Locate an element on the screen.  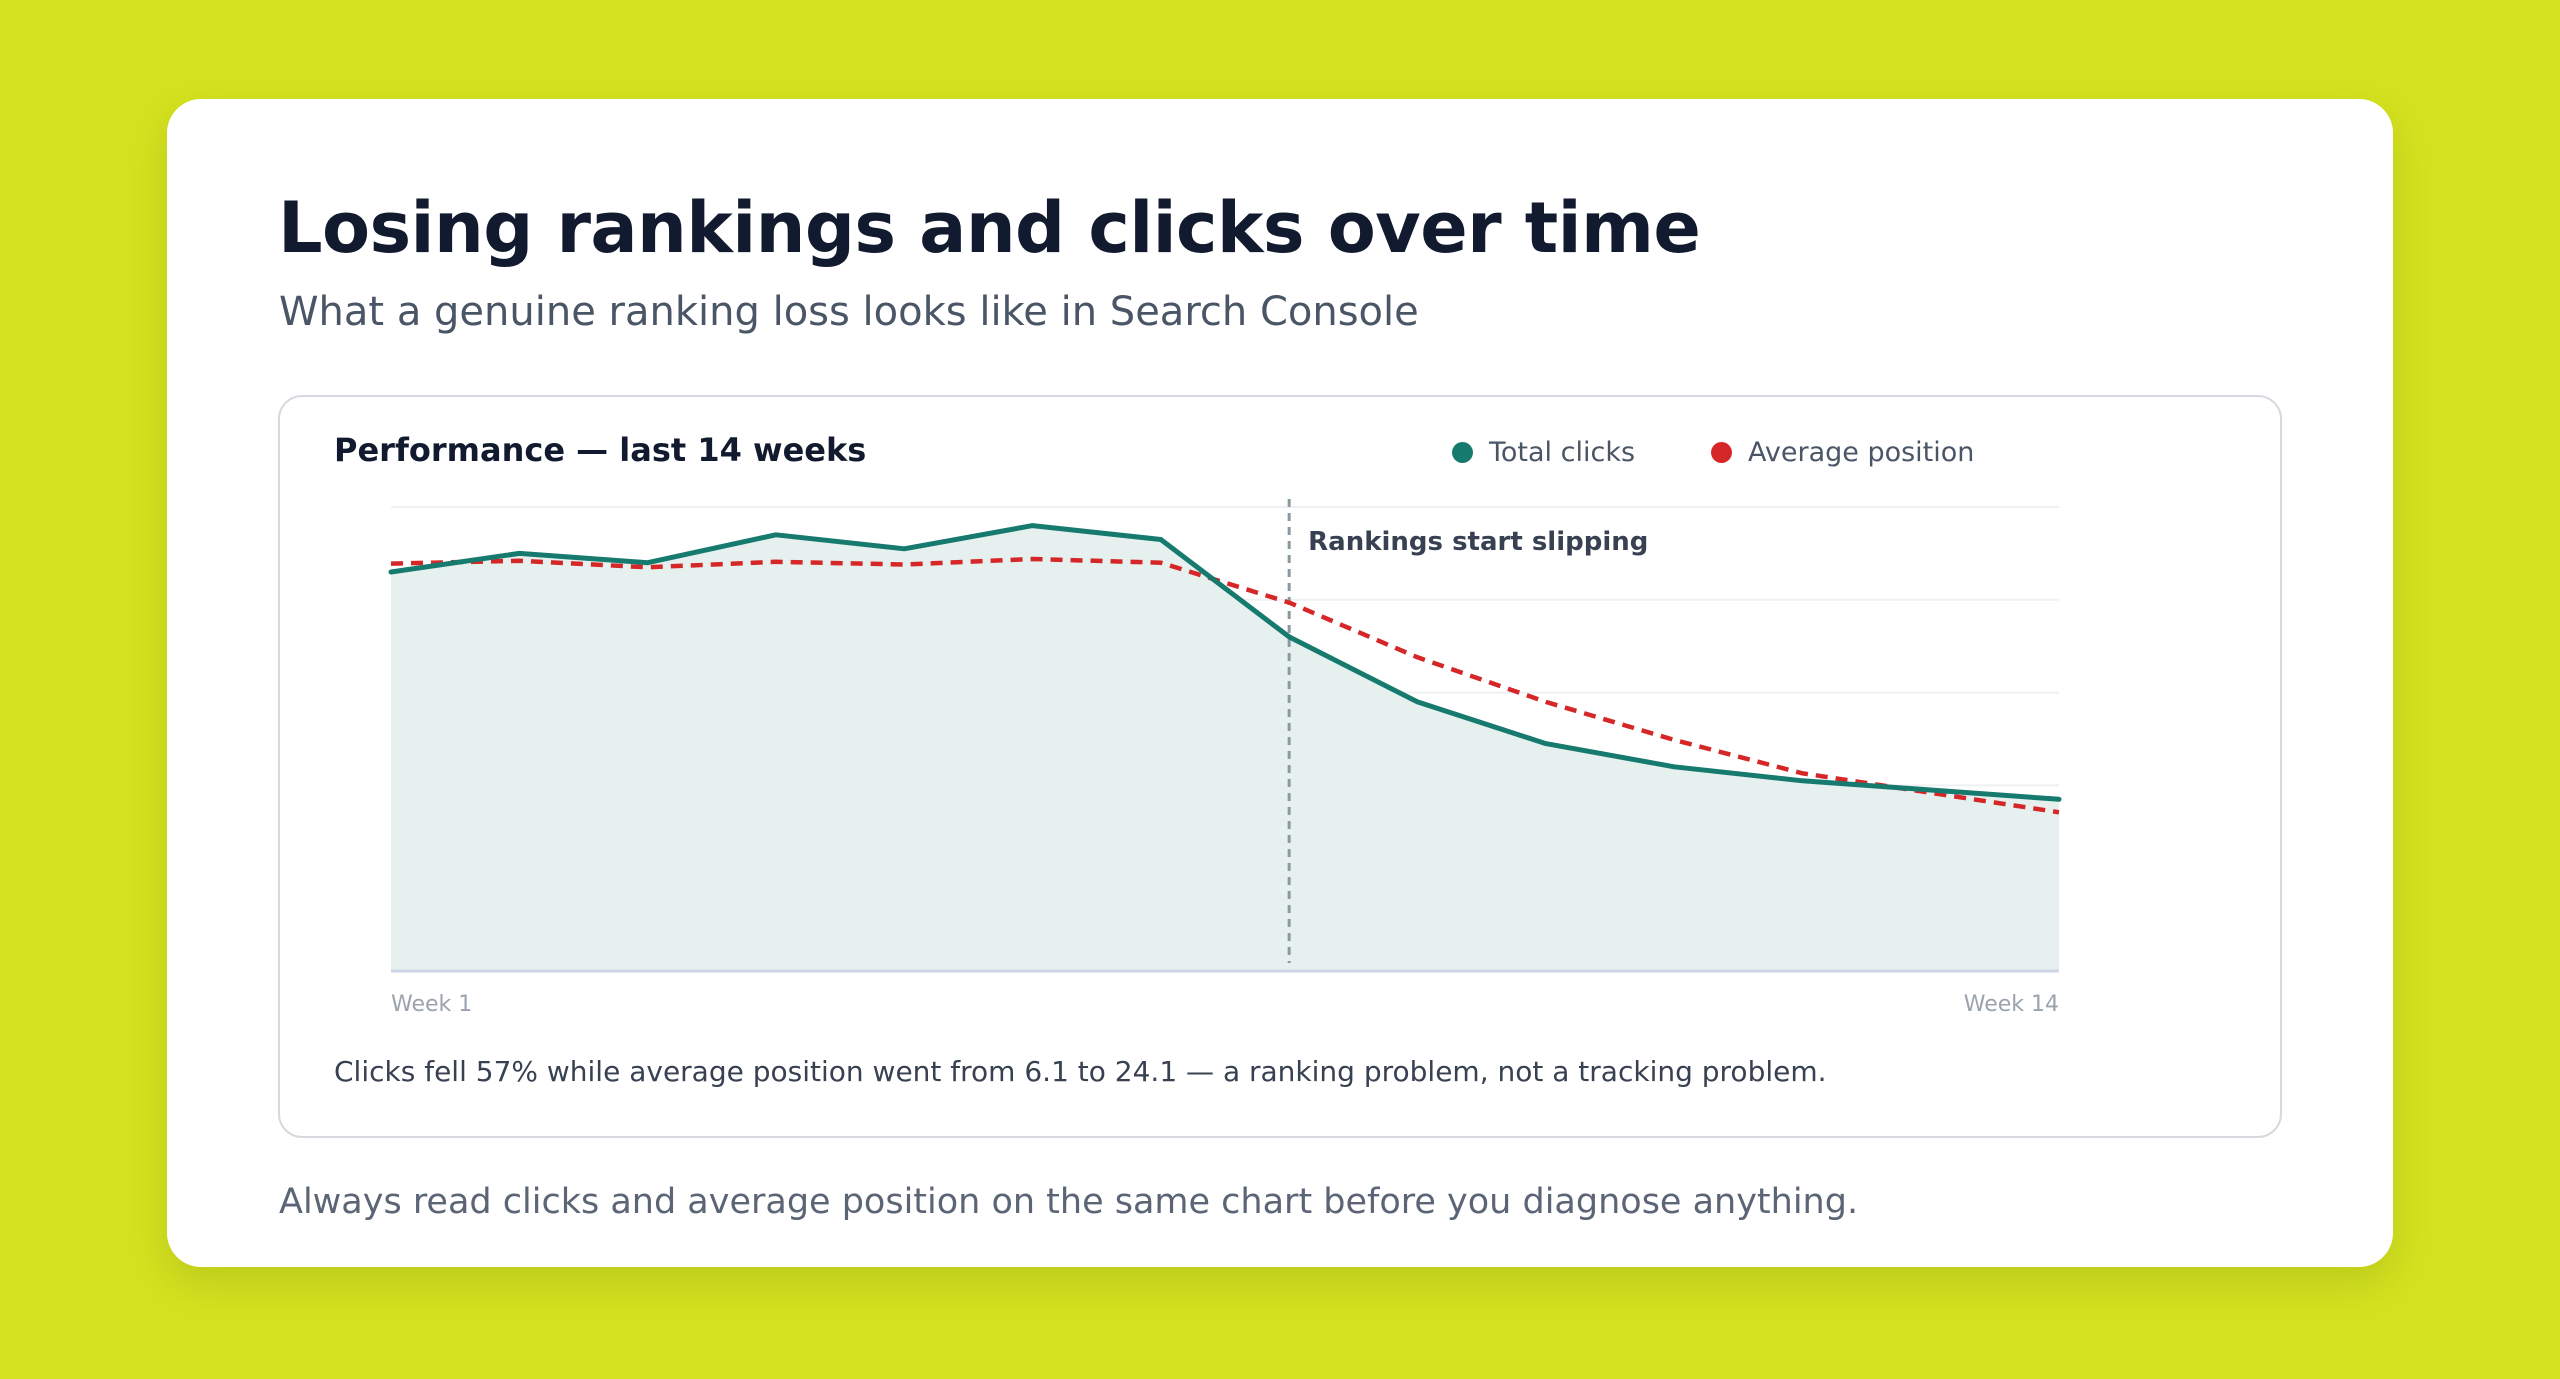
legend-label-clicks: Total clicks is located at coordinates (1562, 452).